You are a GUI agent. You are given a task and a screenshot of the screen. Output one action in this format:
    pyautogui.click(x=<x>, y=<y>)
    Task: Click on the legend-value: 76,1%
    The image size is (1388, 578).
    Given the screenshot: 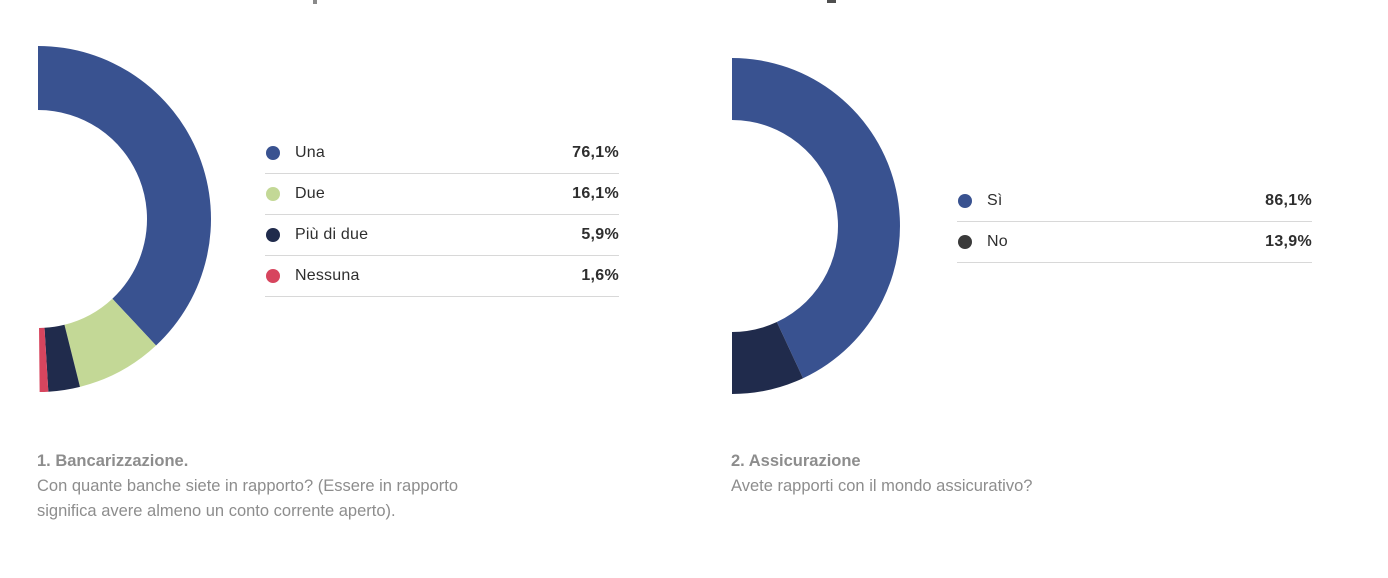 What is the action you would take?
    pyautogui.click(x=595, y=152)
    